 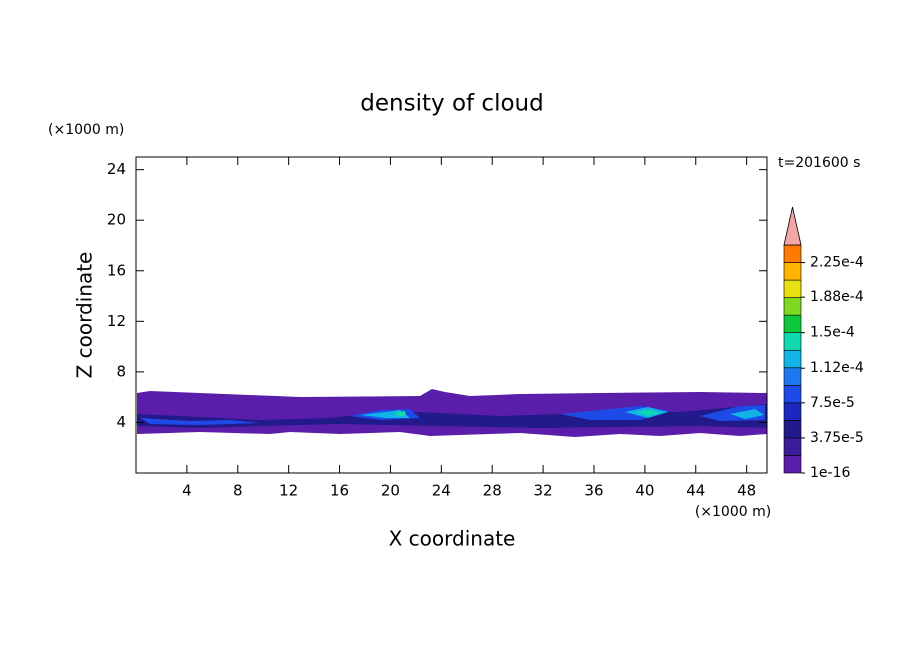 What do you see at coordinates (644, 491) in the screenshot?
I see `x-tick-label: 40` at bounding box center [644, 491].